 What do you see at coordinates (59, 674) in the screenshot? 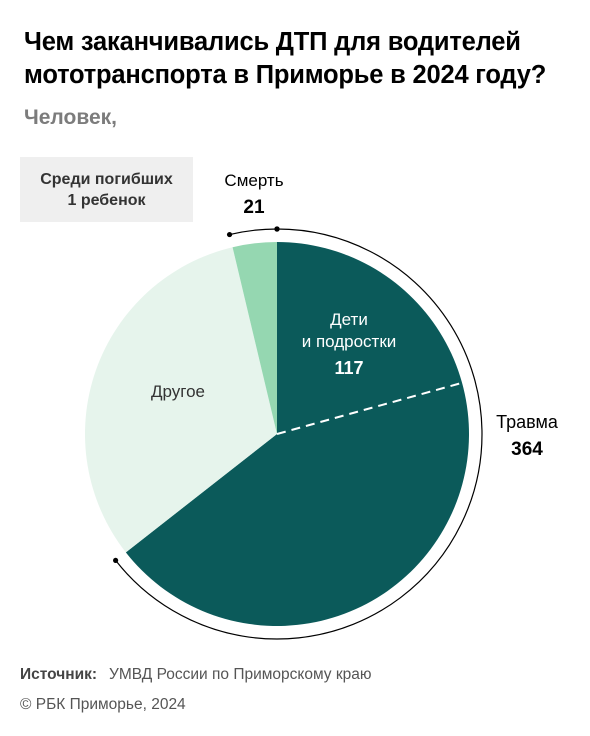
I see `source-label: Источник:` at bounding box center [59, 674].